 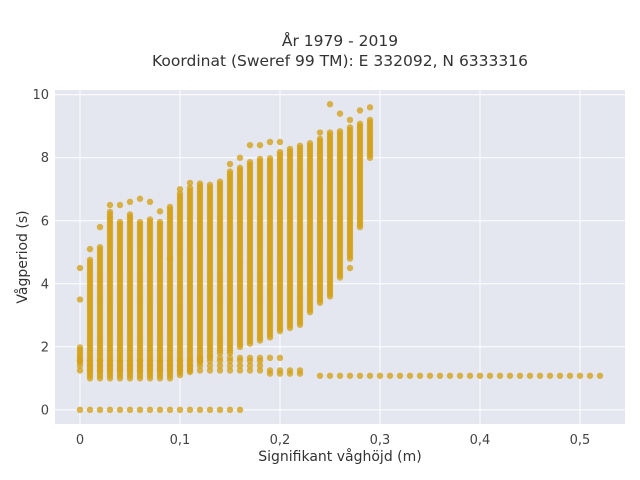 I want to click on x-tick-label: 0,5, so click(x=580, y=440).